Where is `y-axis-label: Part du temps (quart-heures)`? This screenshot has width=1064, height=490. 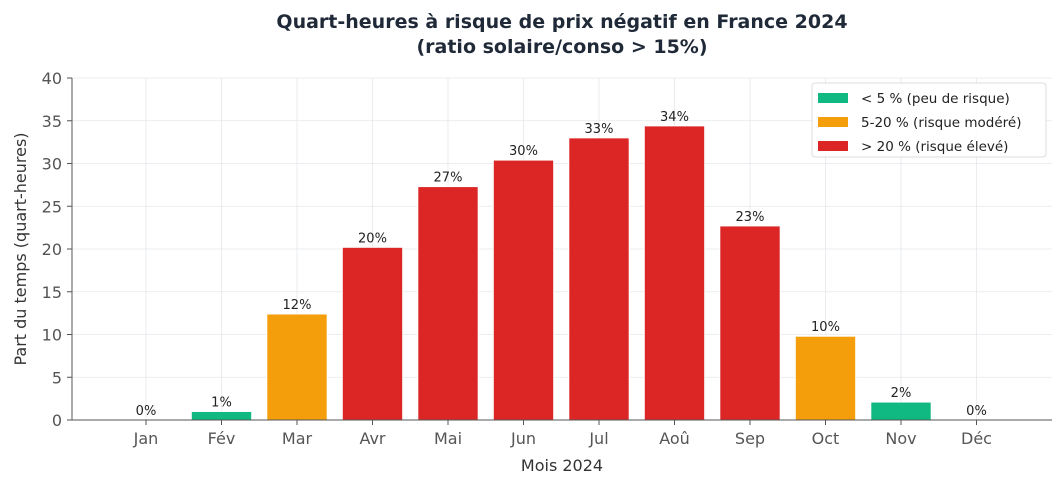
y-axis-label: Part du temps (quart-heures) is located at coordinates (20, 248).